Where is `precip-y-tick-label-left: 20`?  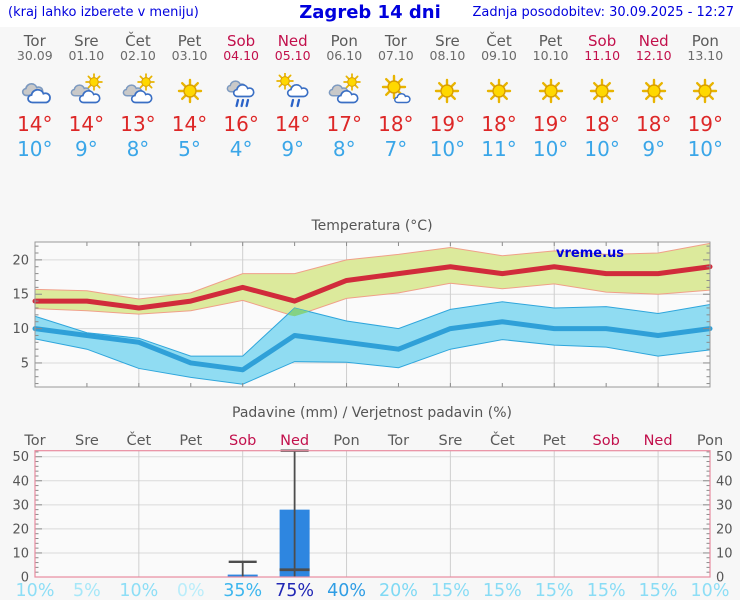
precip-y-tick-label-left: 20 is located at coordinates (20, 529).